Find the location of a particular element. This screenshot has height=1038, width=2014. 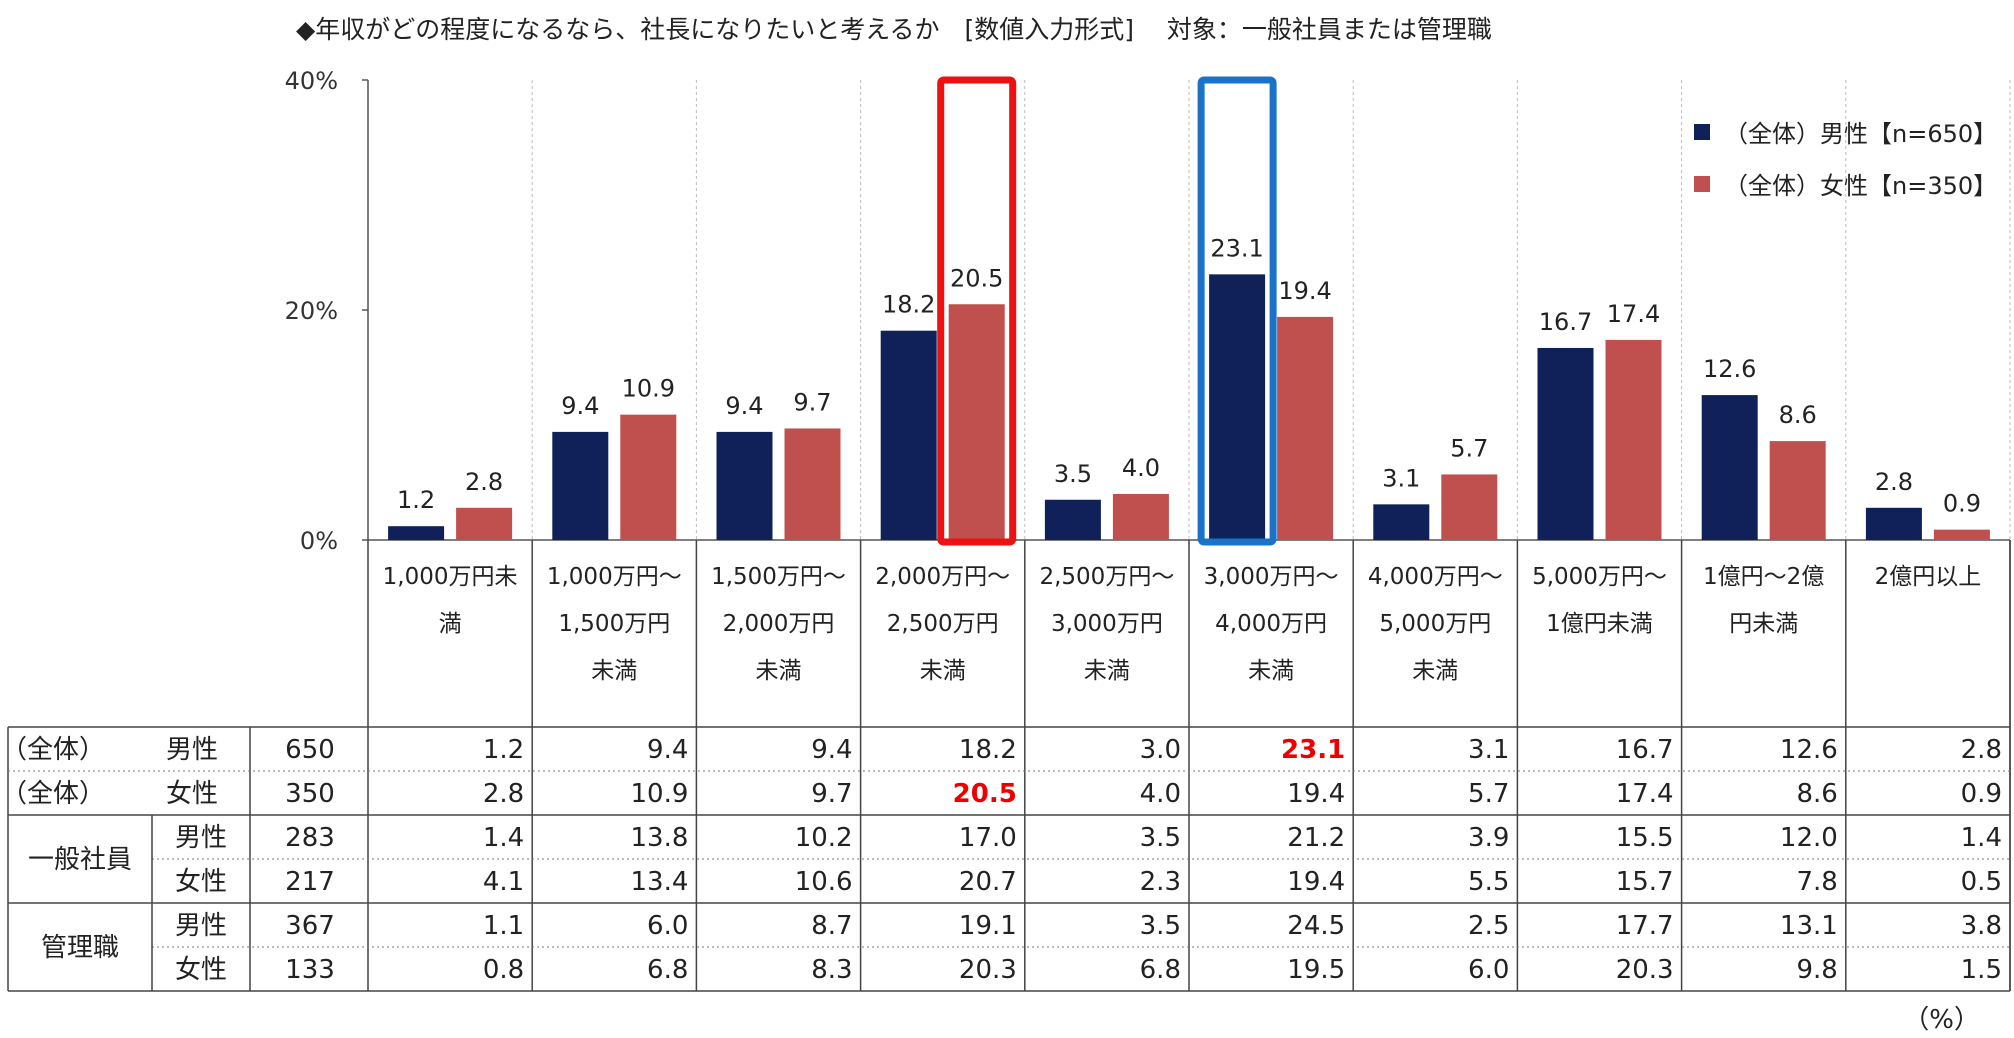

table-cell: 0.5 is located at coordinates (1981, 882).